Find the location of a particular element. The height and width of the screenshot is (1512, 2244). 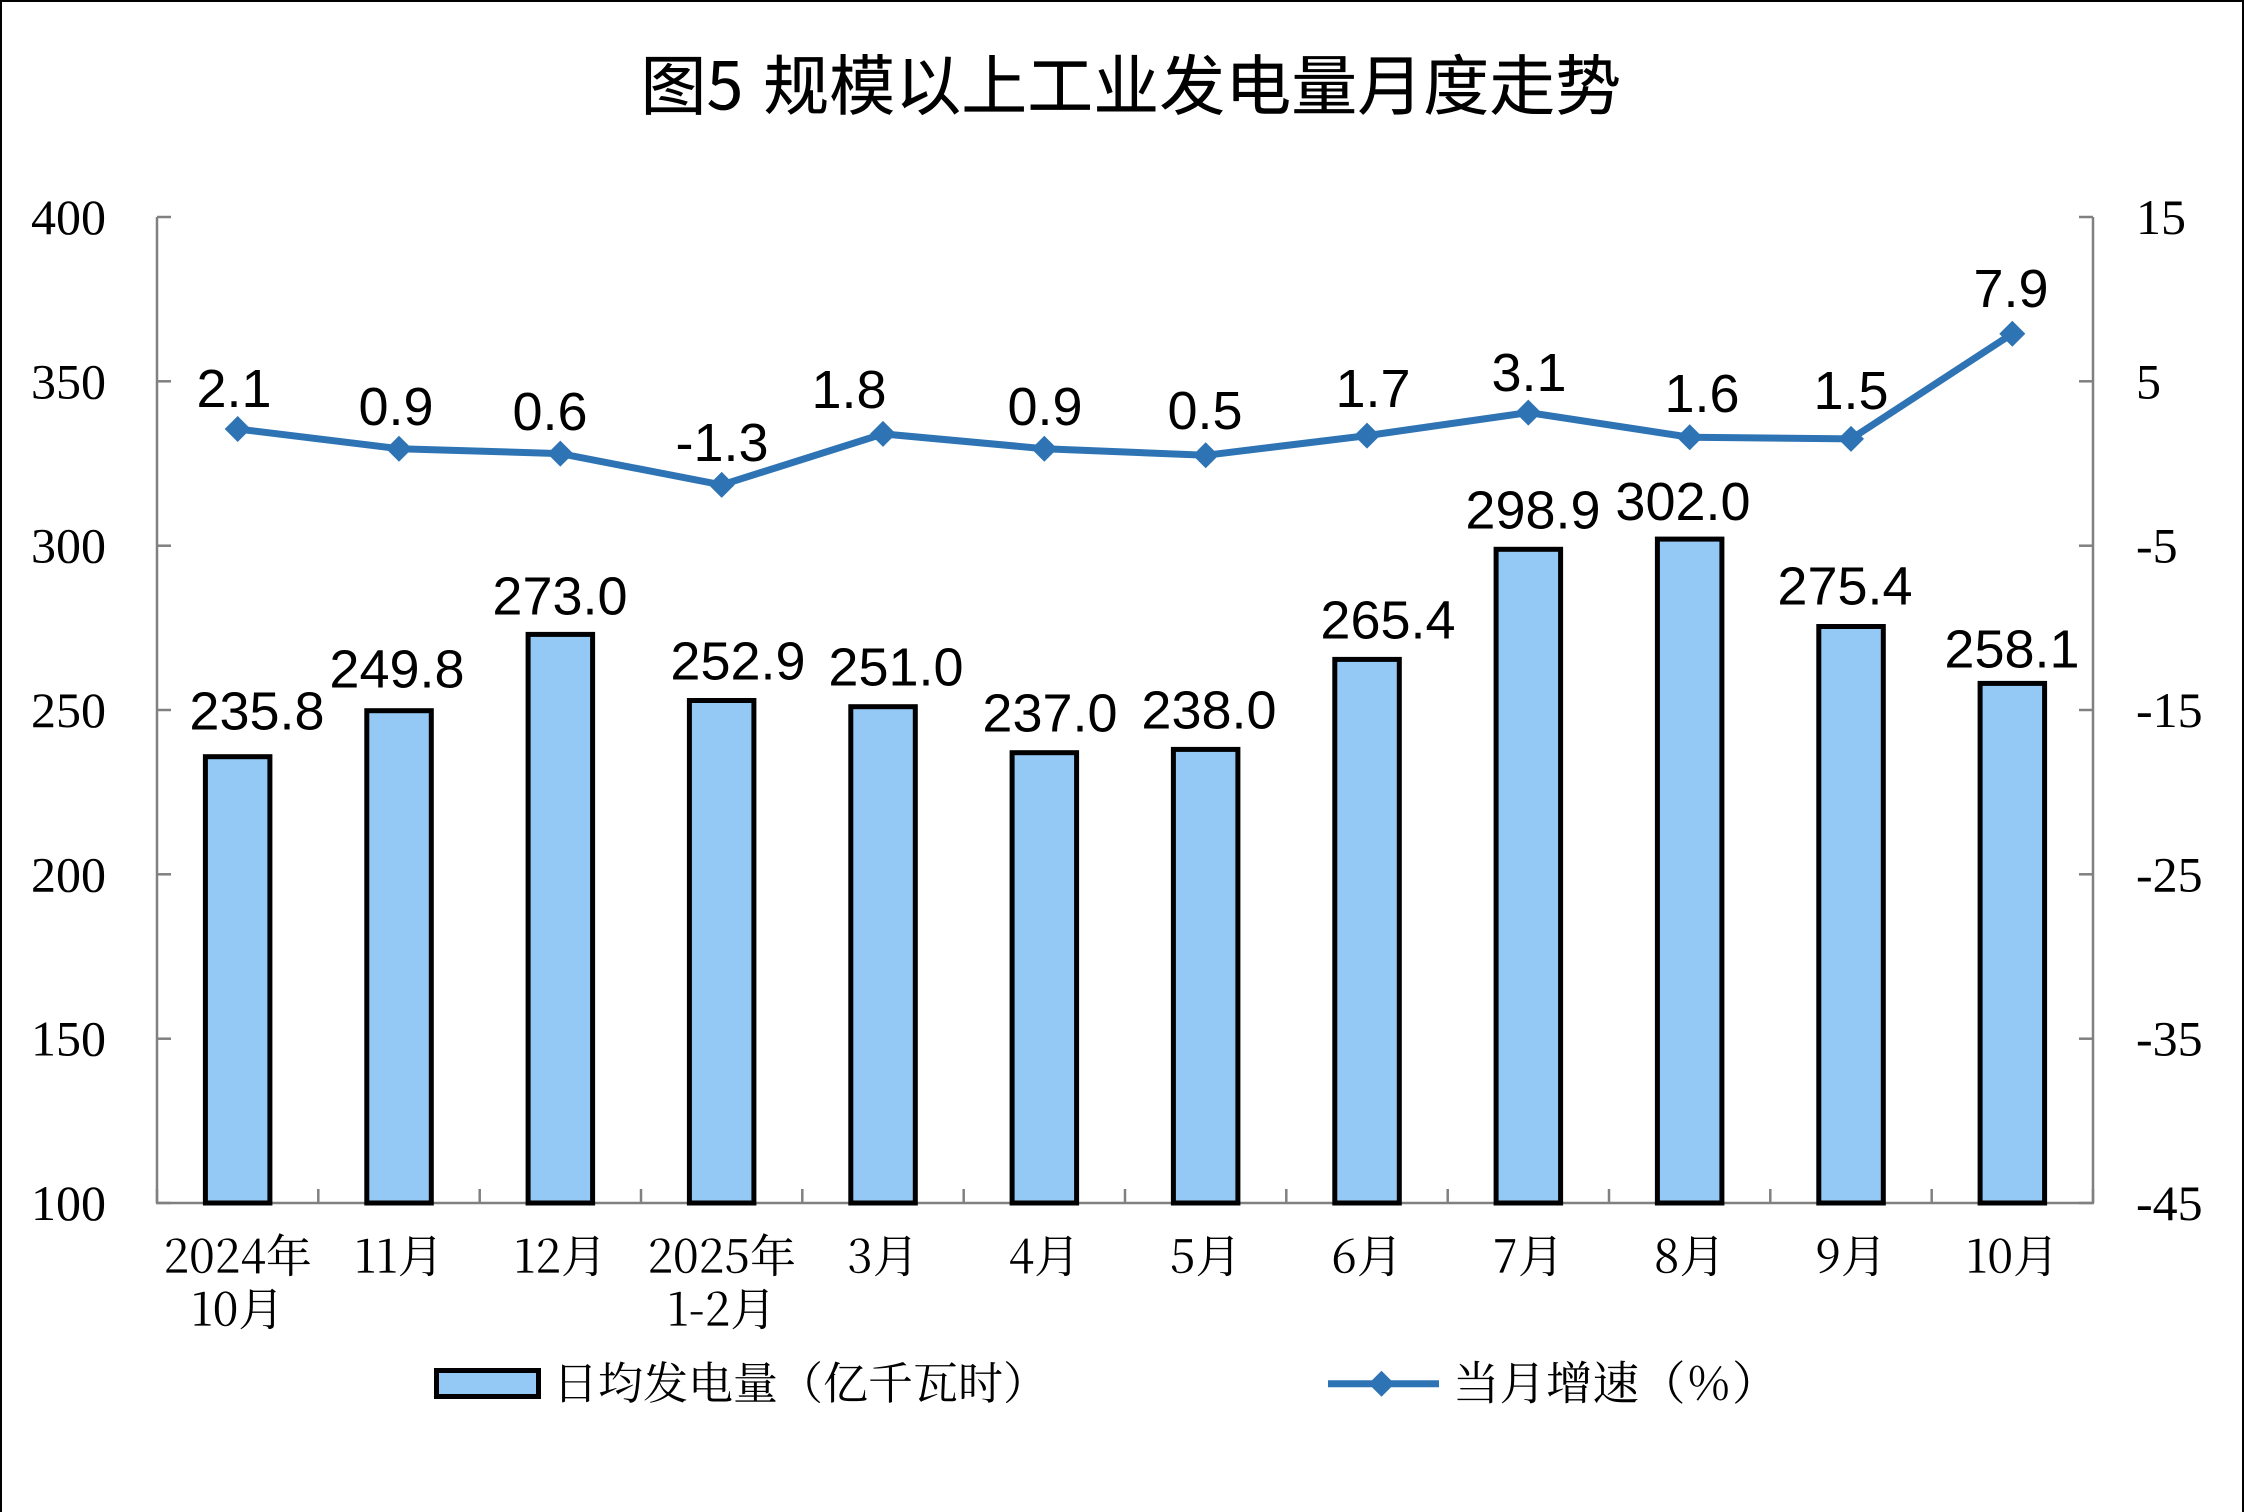

svg-text: 300 is located at coordinates (68, 546).